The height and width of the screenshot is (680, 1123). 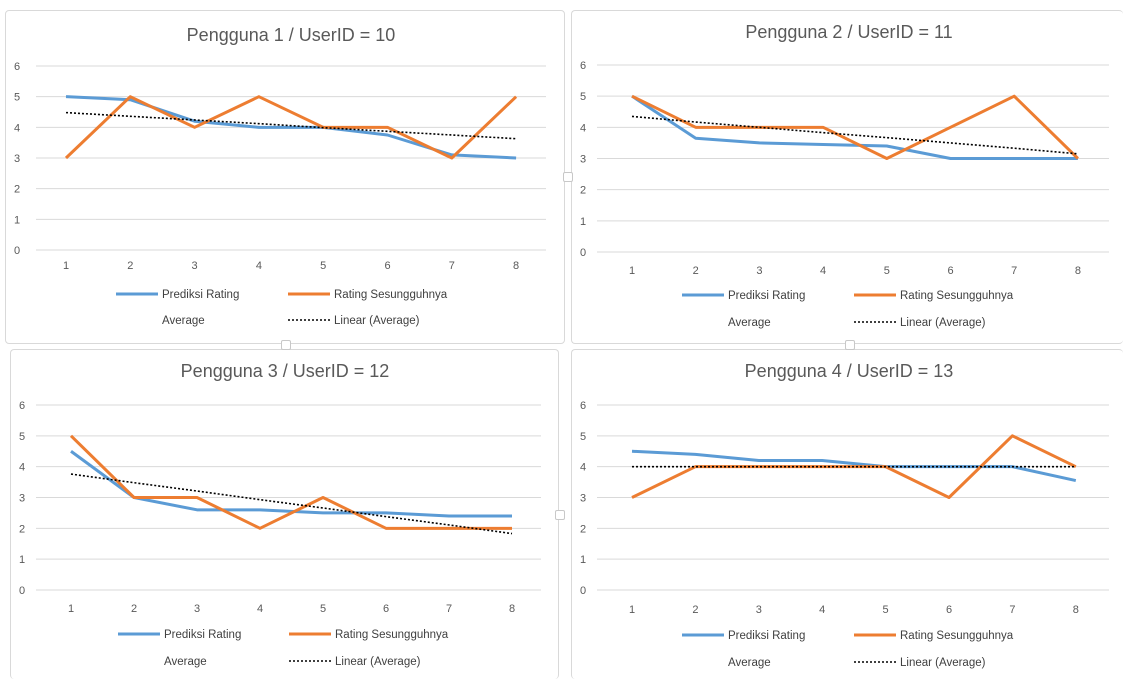 I want to click on chart-title: Pengguna 2 / UserID = 11, so click(x=848, y=32).